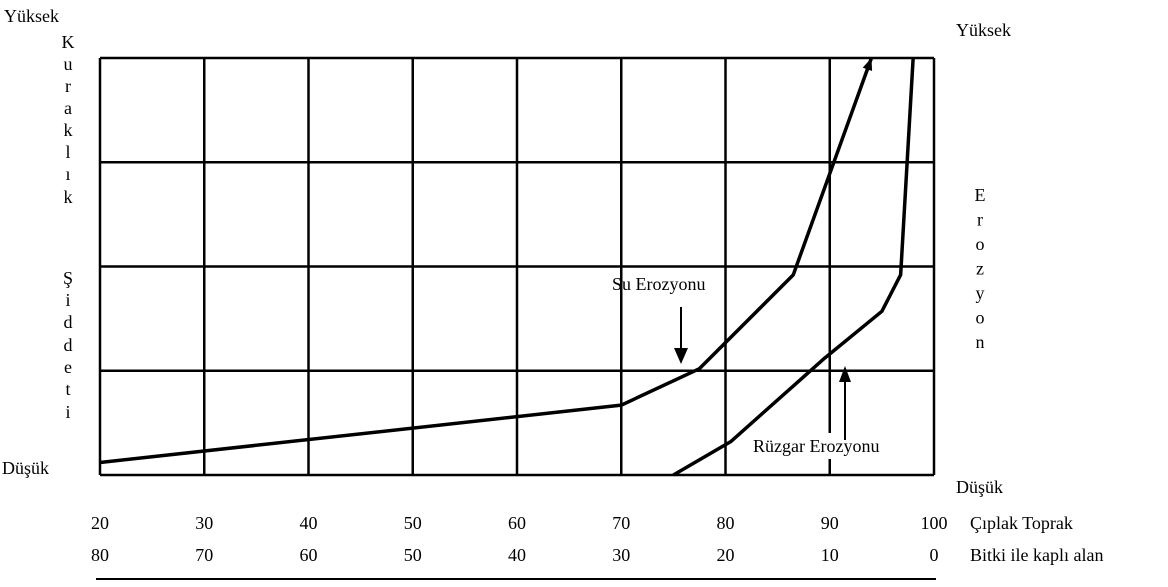 This screenshot has height=587, width=1168. I want to click on left-axis-title-letter: t, so click(67, 389).